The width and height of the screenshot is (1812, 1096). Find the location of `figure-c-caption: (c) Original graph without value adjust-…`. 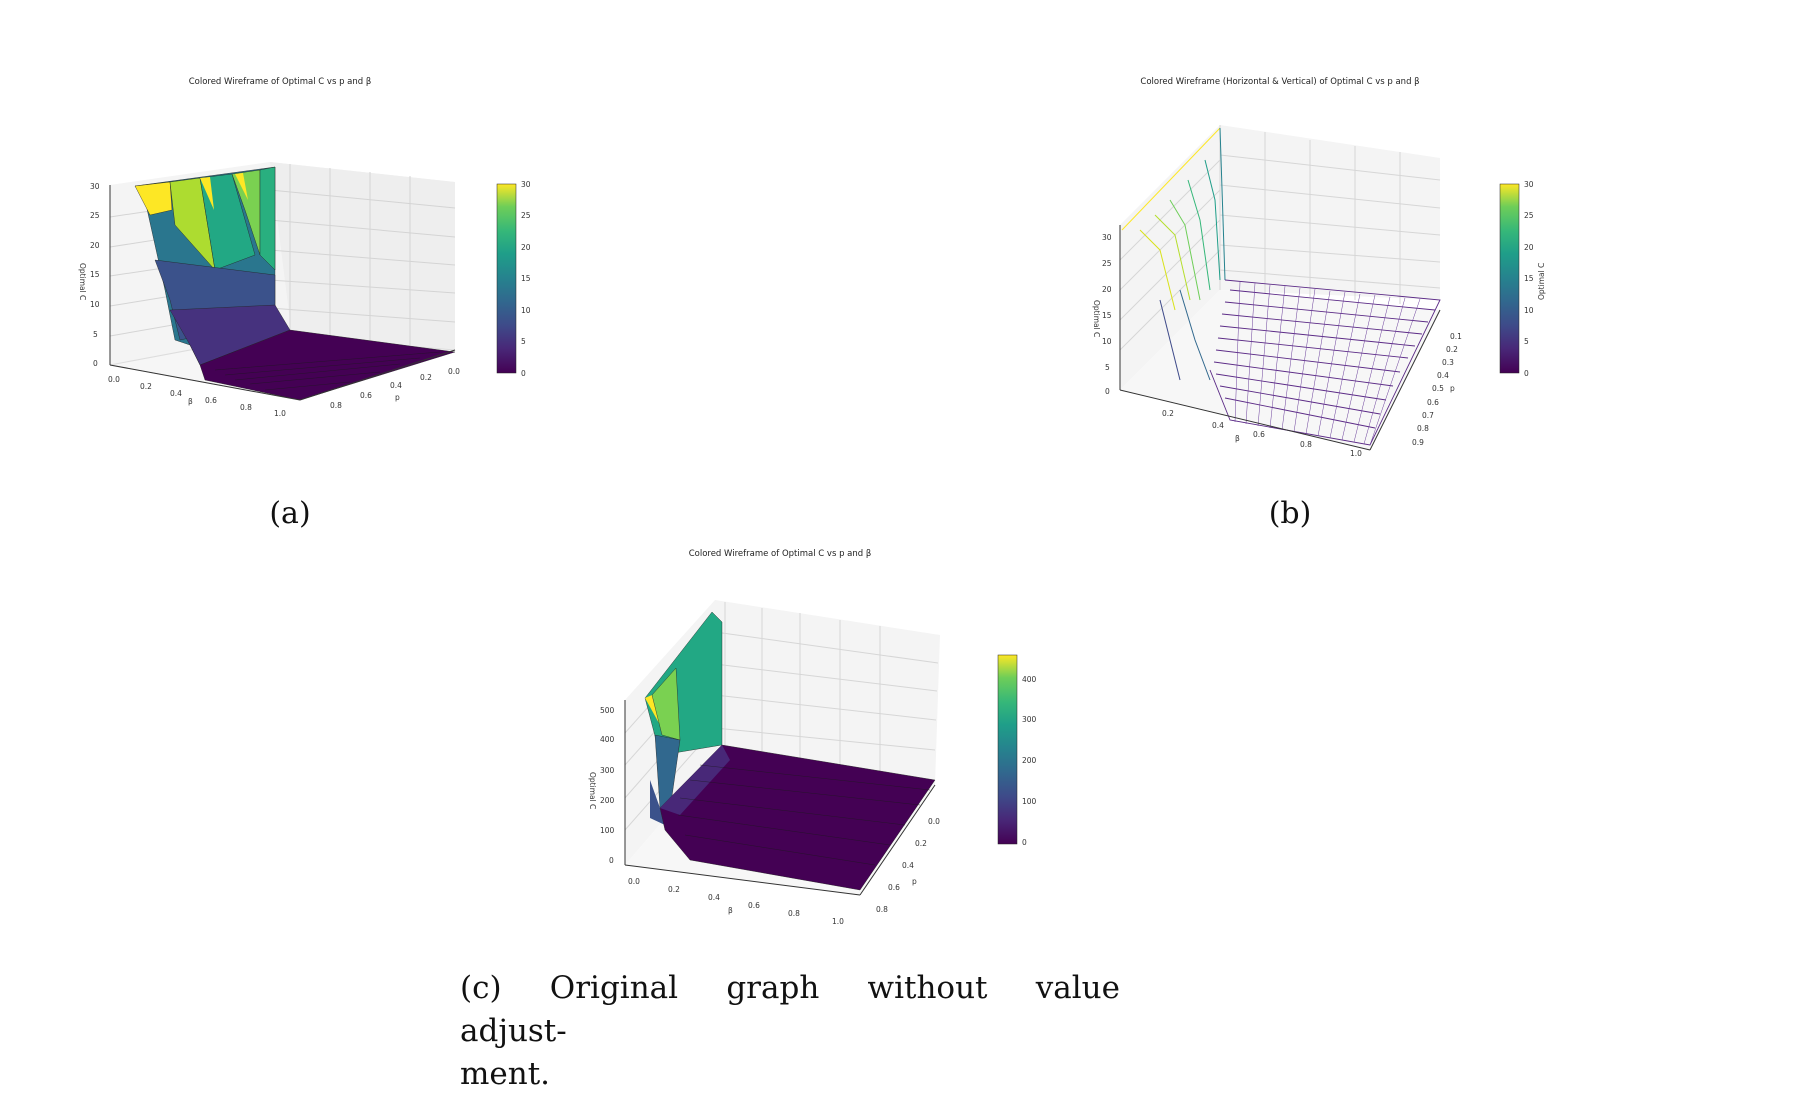

figure-c-caption: (c) Original graph without value adjust-… is located at coordinates (790, 1031).